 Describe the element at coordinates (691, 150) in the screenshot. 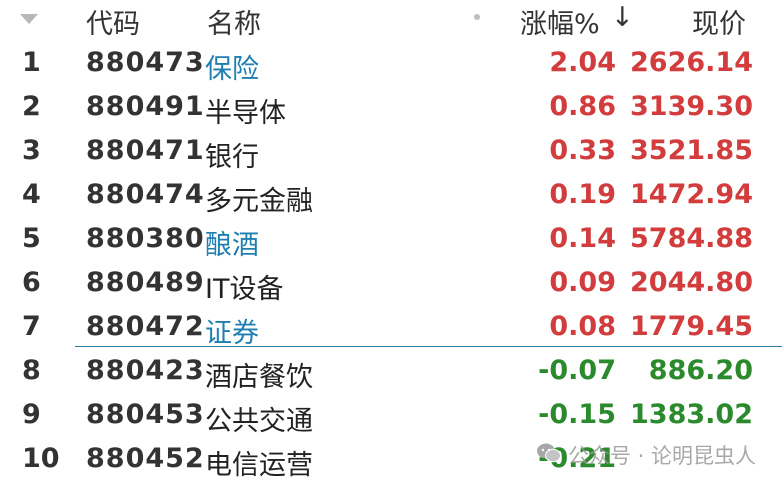

I see `row-price: 3521.85` at that location.